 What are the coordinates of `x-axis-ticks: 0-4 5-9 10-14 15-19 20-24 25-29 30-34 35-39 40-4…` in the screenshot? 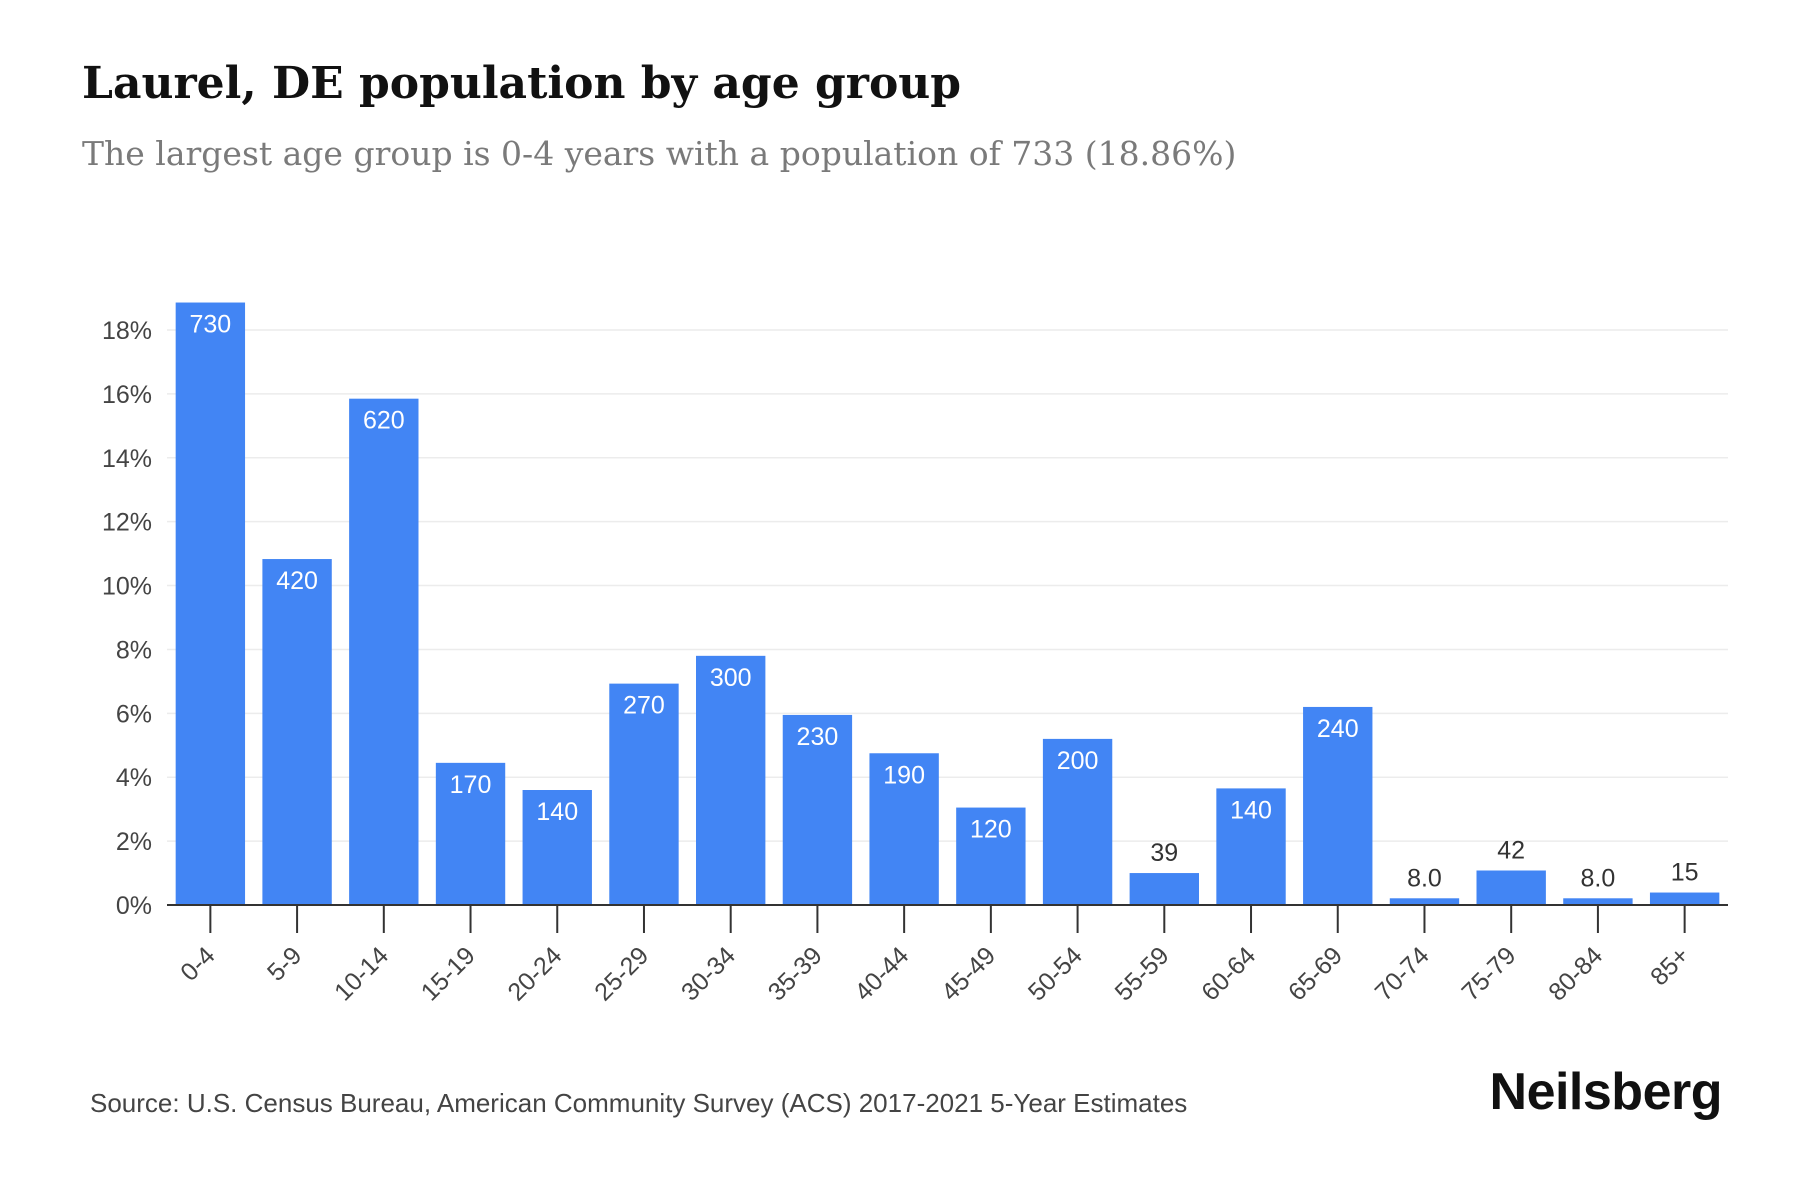 It's located at (935, 955).